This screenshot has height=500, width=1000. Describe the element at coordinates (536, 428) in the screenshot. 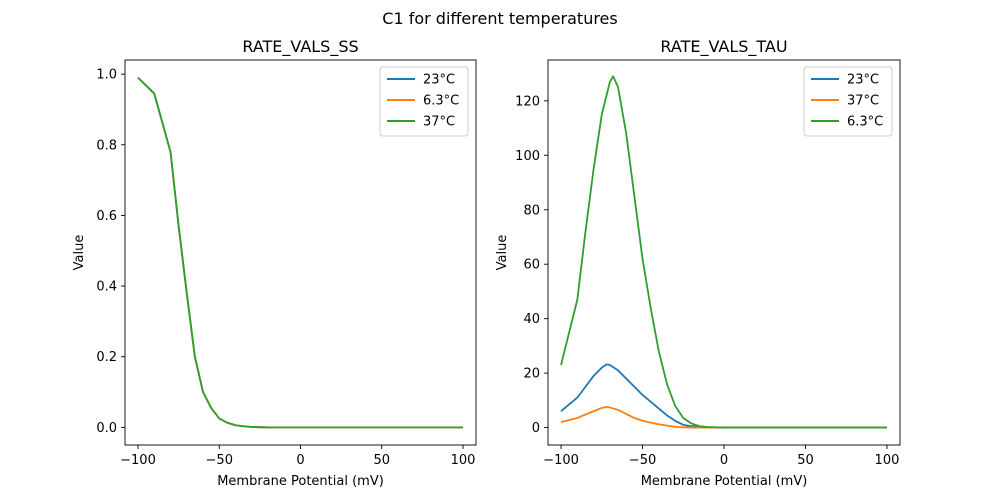

I see `y-tick-label: 0` at that location.